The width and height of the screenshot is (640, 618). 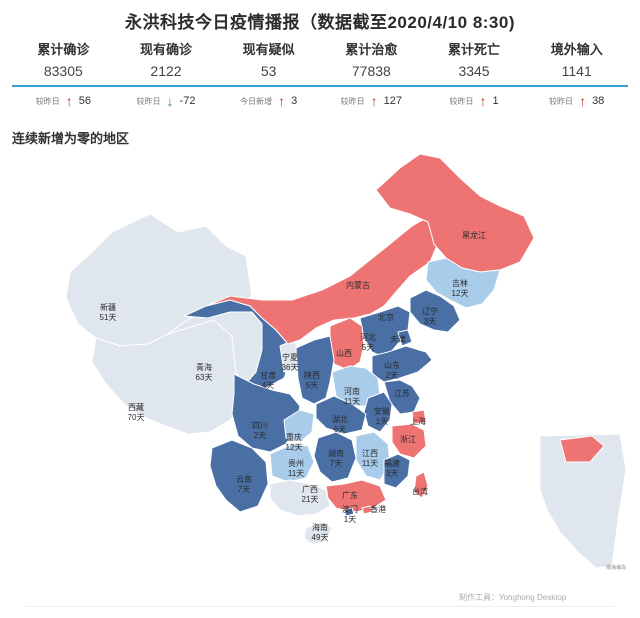 I want to click on region-name-label: 河南, so click(x=352, y=391).